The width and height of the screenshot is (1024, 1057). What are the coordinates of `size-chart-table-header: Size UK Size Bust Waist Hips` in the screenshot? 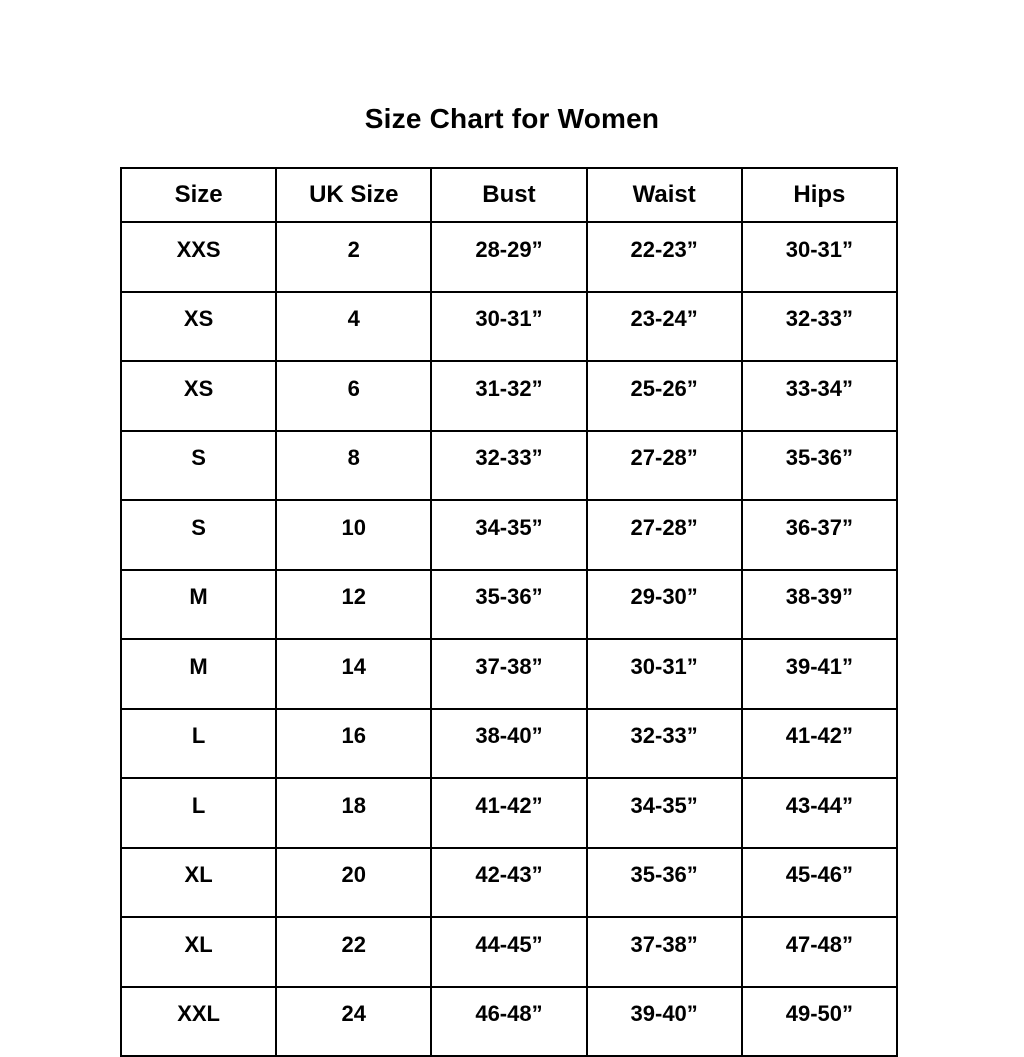 It's located at (509, 195).